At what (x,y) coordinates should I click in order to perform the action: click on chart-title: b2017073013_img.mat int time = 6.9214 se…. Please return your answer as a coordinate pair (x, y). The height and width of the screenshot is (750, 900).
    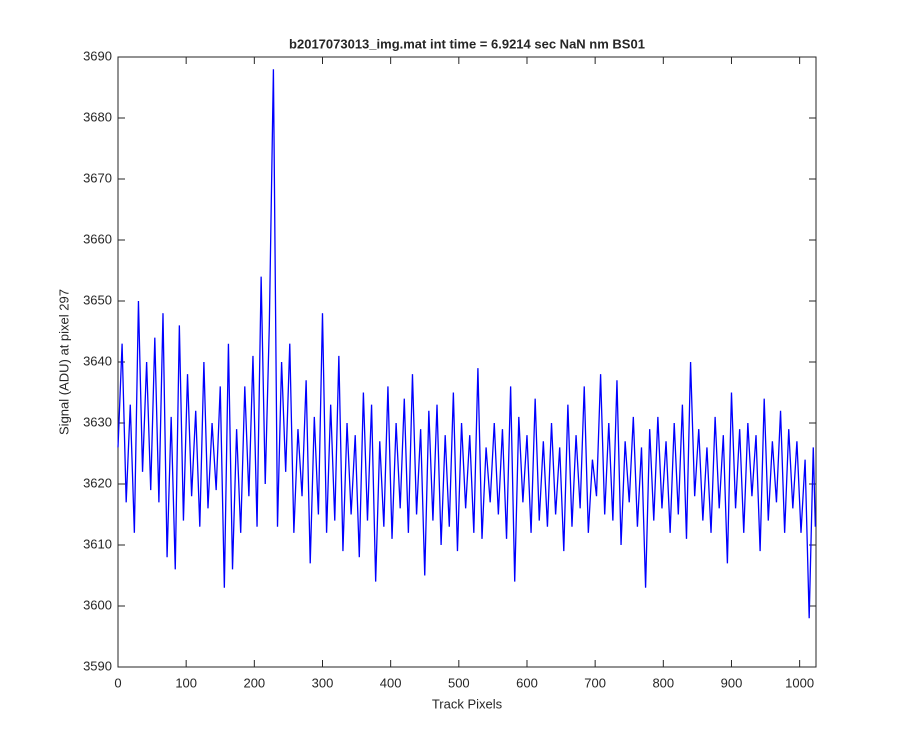
    Looking at the image, I should click on (467, 43).